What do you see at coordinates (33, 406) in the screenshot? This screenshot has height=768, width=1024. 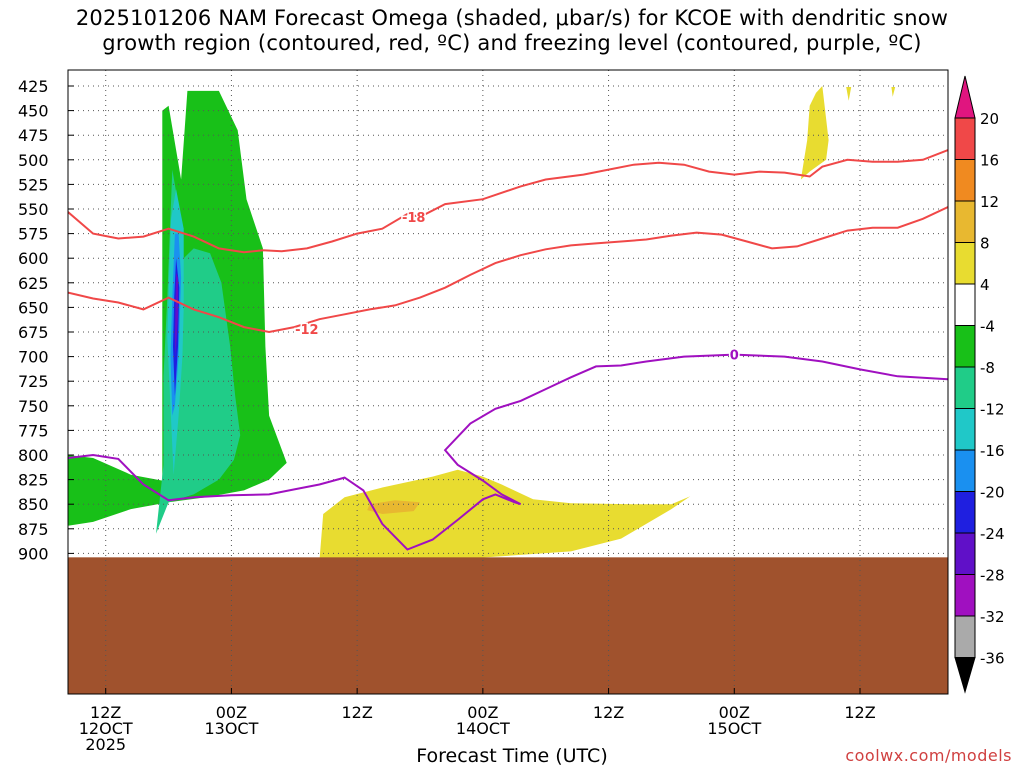 I see `y-tick-label-13: 750` at bounding box center [33, 406].